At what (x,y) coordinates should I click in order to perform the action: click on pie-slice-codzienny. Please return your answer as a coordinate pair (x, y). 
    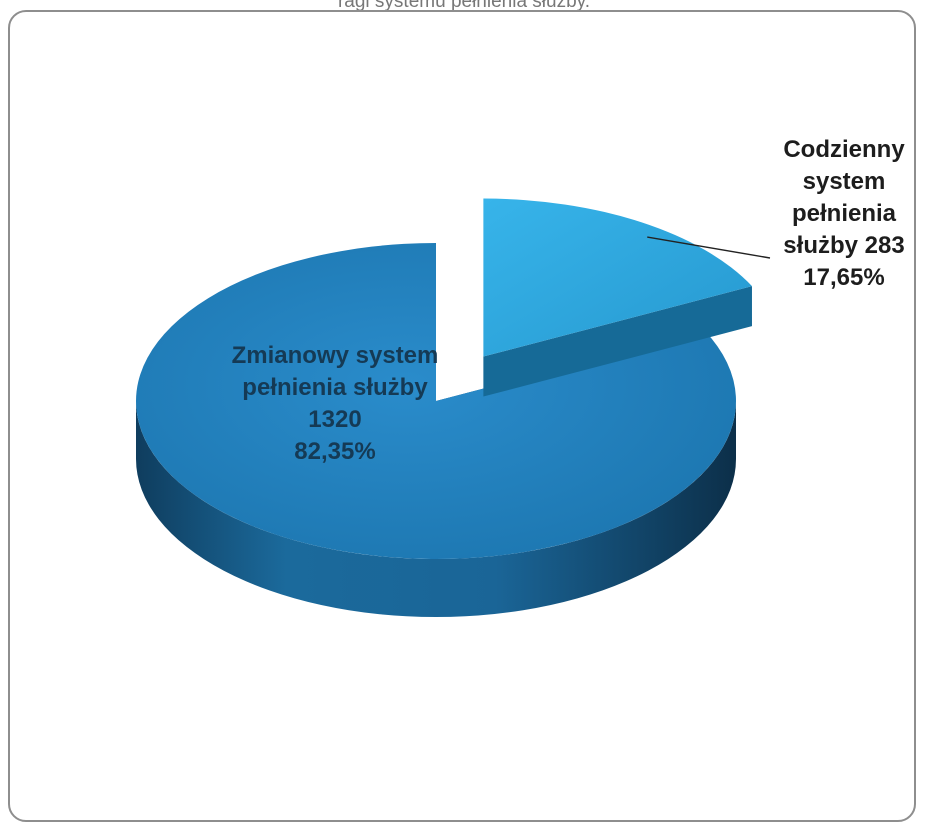
    Looking at the image, I should click on (617, 277).